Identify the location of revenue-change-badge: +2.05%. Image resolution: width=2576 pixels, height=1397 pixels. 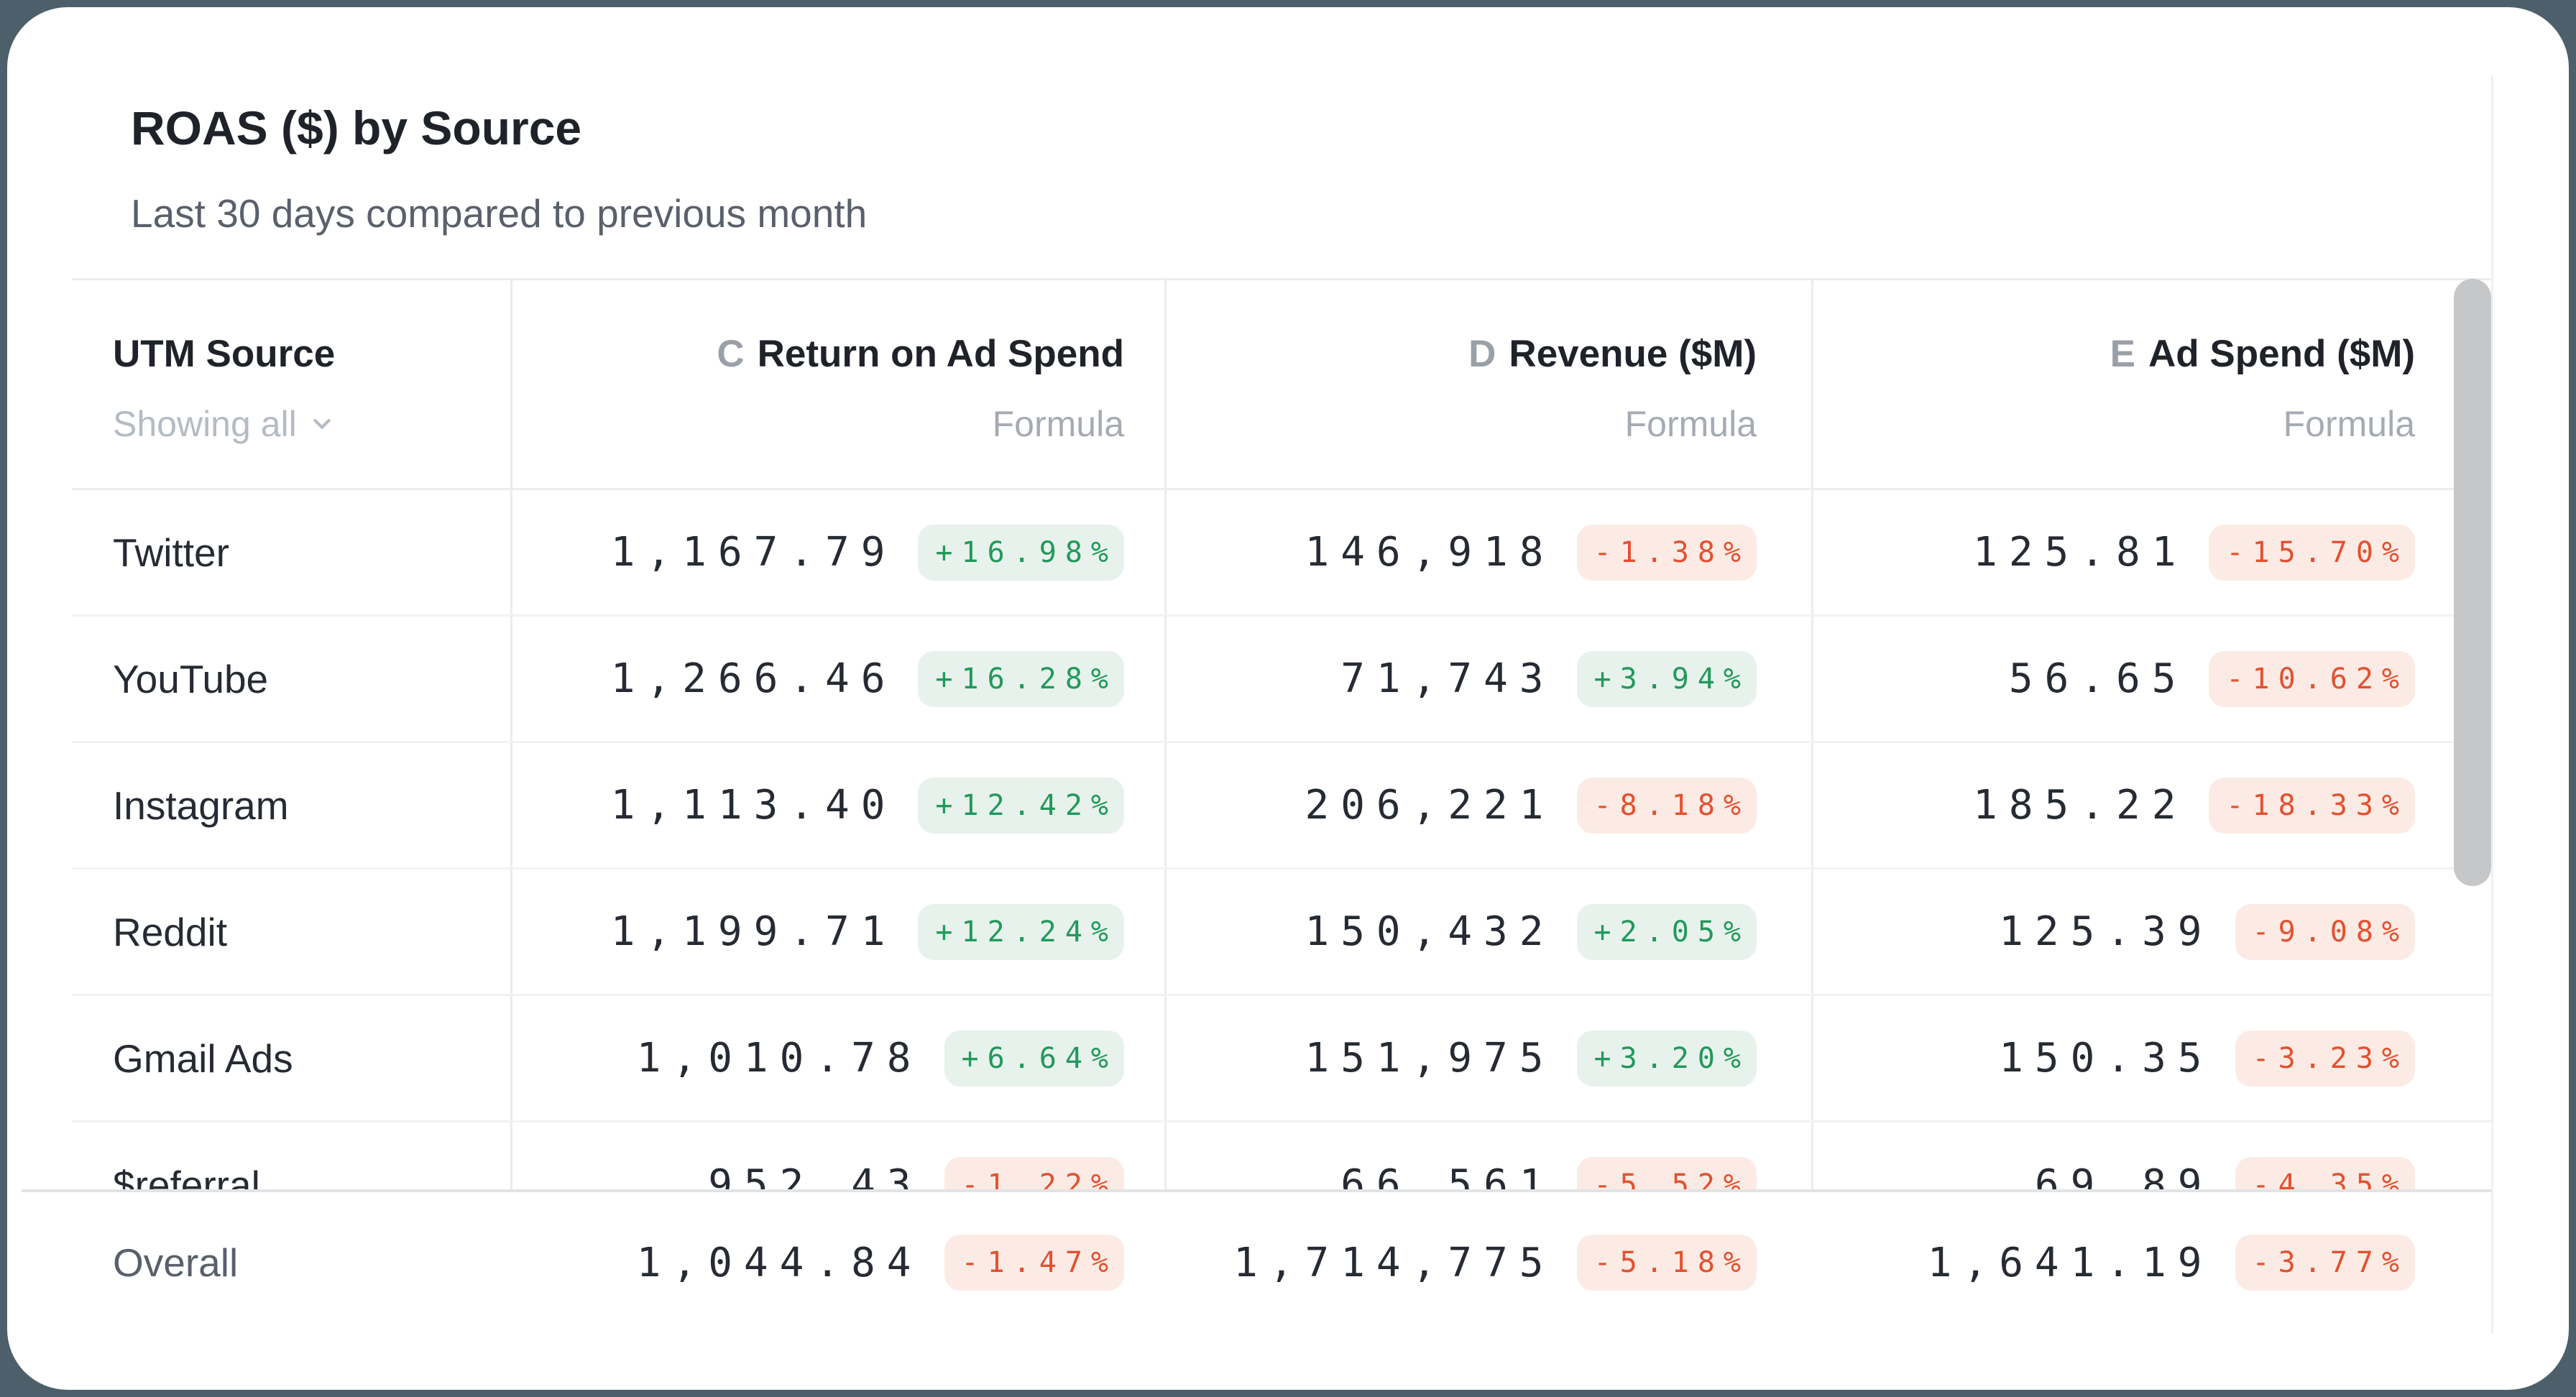
(1666, 932).